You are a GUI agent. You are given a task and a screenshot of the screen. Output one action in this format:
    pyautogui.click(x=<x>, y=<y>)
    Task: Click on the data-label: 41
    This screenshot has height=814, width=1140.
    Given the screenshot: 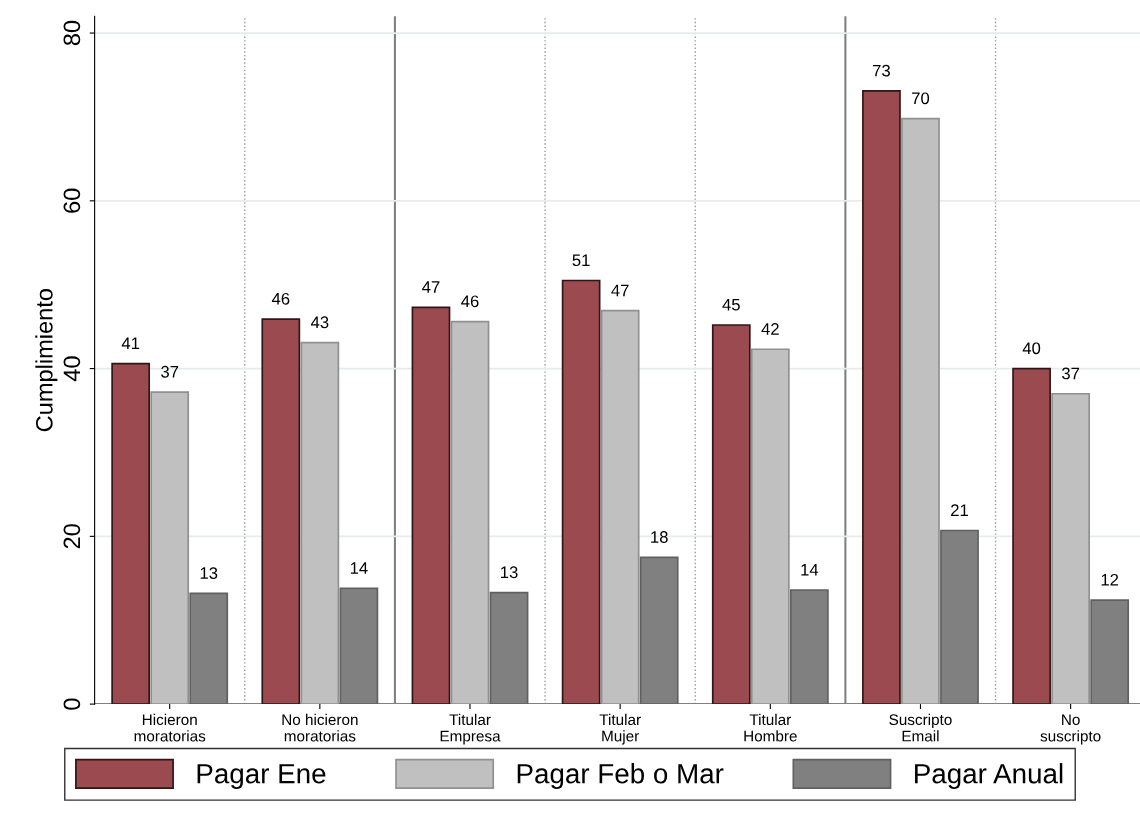 What is the action you would take?
    pyautogui.click(x=130, y=343)
    